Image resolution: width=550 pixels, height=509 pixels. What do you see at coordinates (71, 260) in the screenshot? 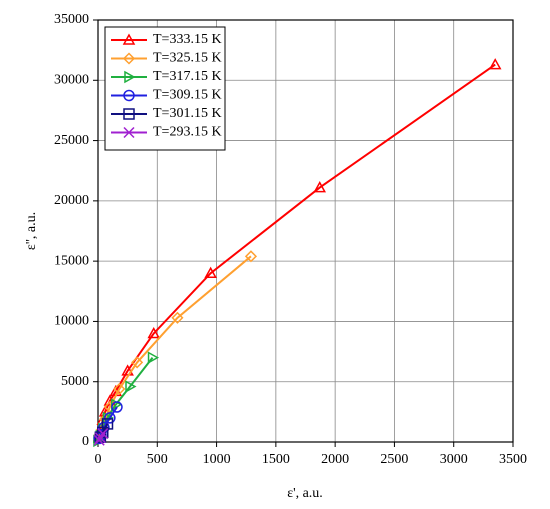
I see `y-tick-label: 15000` at bounding box center [71, 260].